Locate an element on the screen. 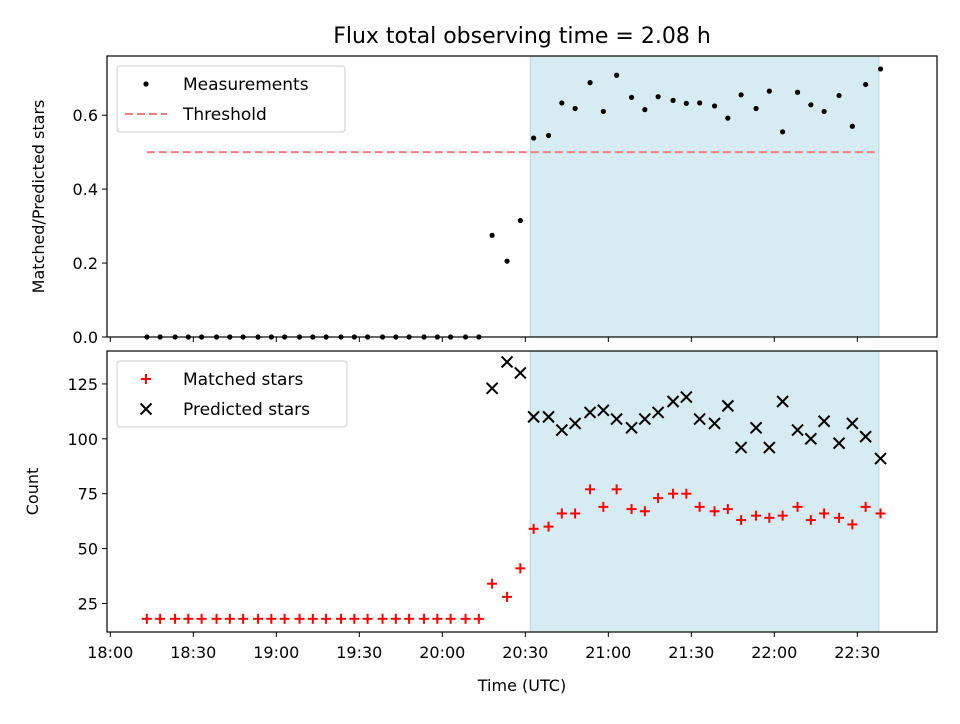 The width and height of the screenshot is (960, 724). legend-measurement-marker is located at coordinates (146, 84).